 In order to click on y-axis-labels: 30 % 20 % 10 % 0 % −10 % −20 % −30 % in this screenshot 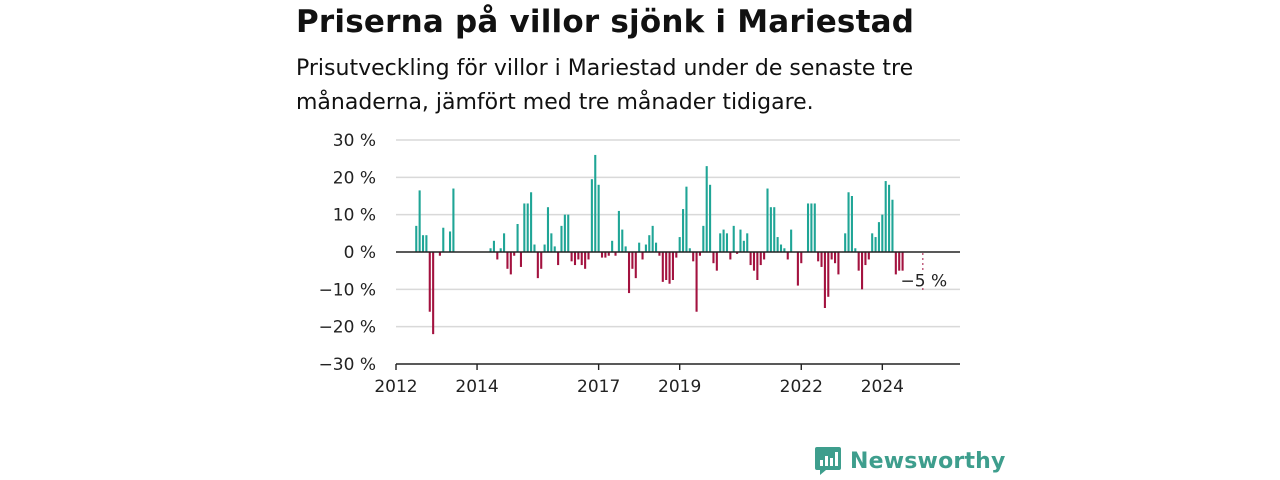, I will do `click(347, 253)`.